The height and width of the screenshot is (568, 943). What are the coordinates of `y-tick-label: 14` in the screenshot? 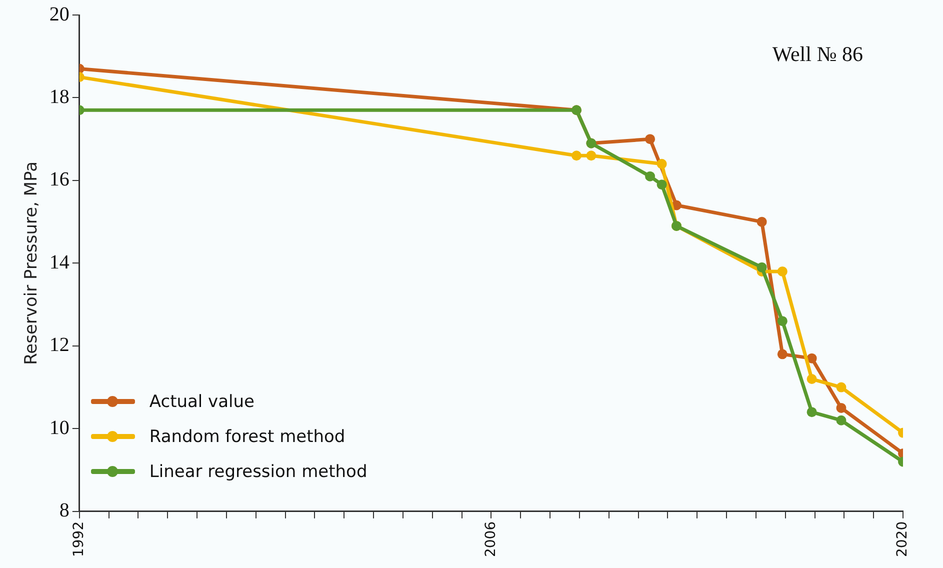 It's located at (59, 262).